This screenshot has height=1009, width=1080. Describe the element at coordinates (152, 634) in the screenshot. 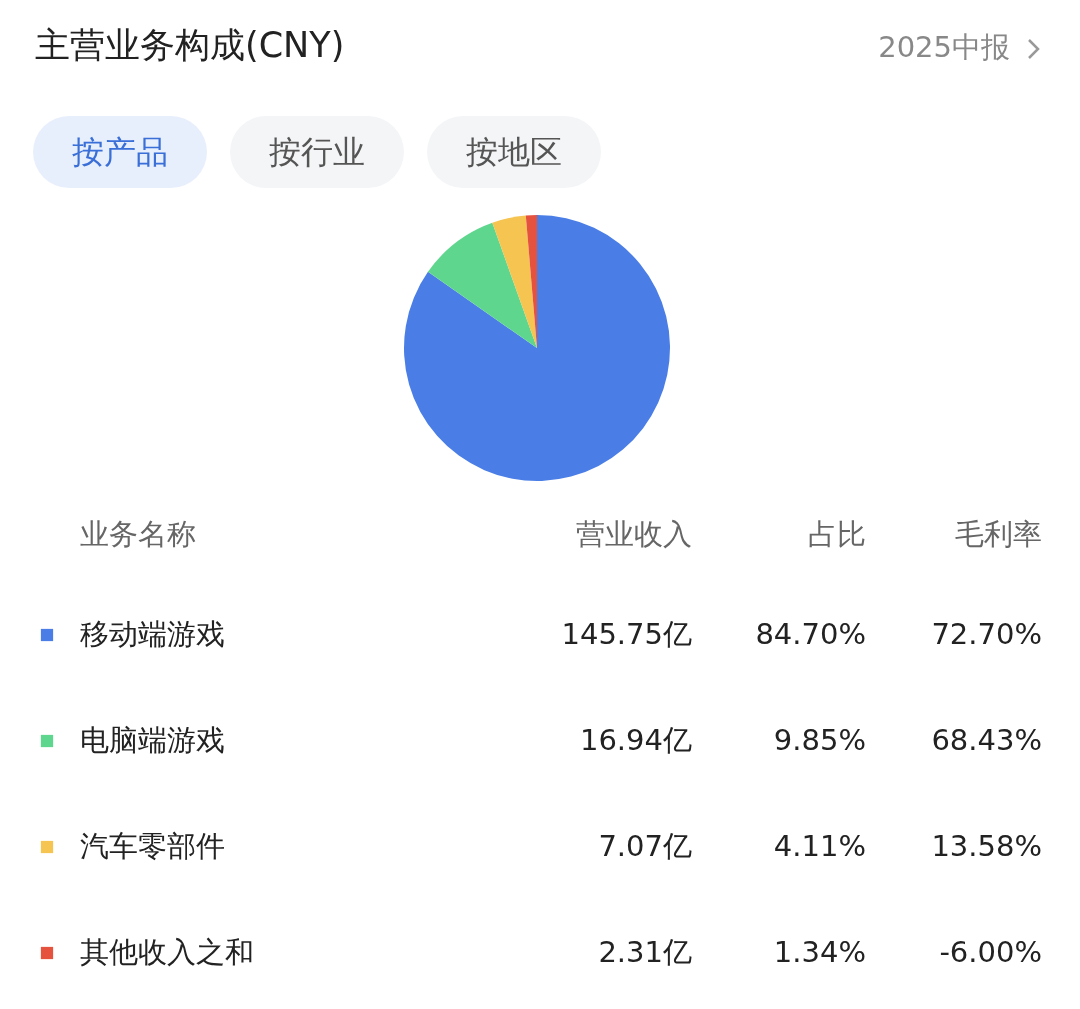

I see `legend-label: 移动端游戏` at that location.